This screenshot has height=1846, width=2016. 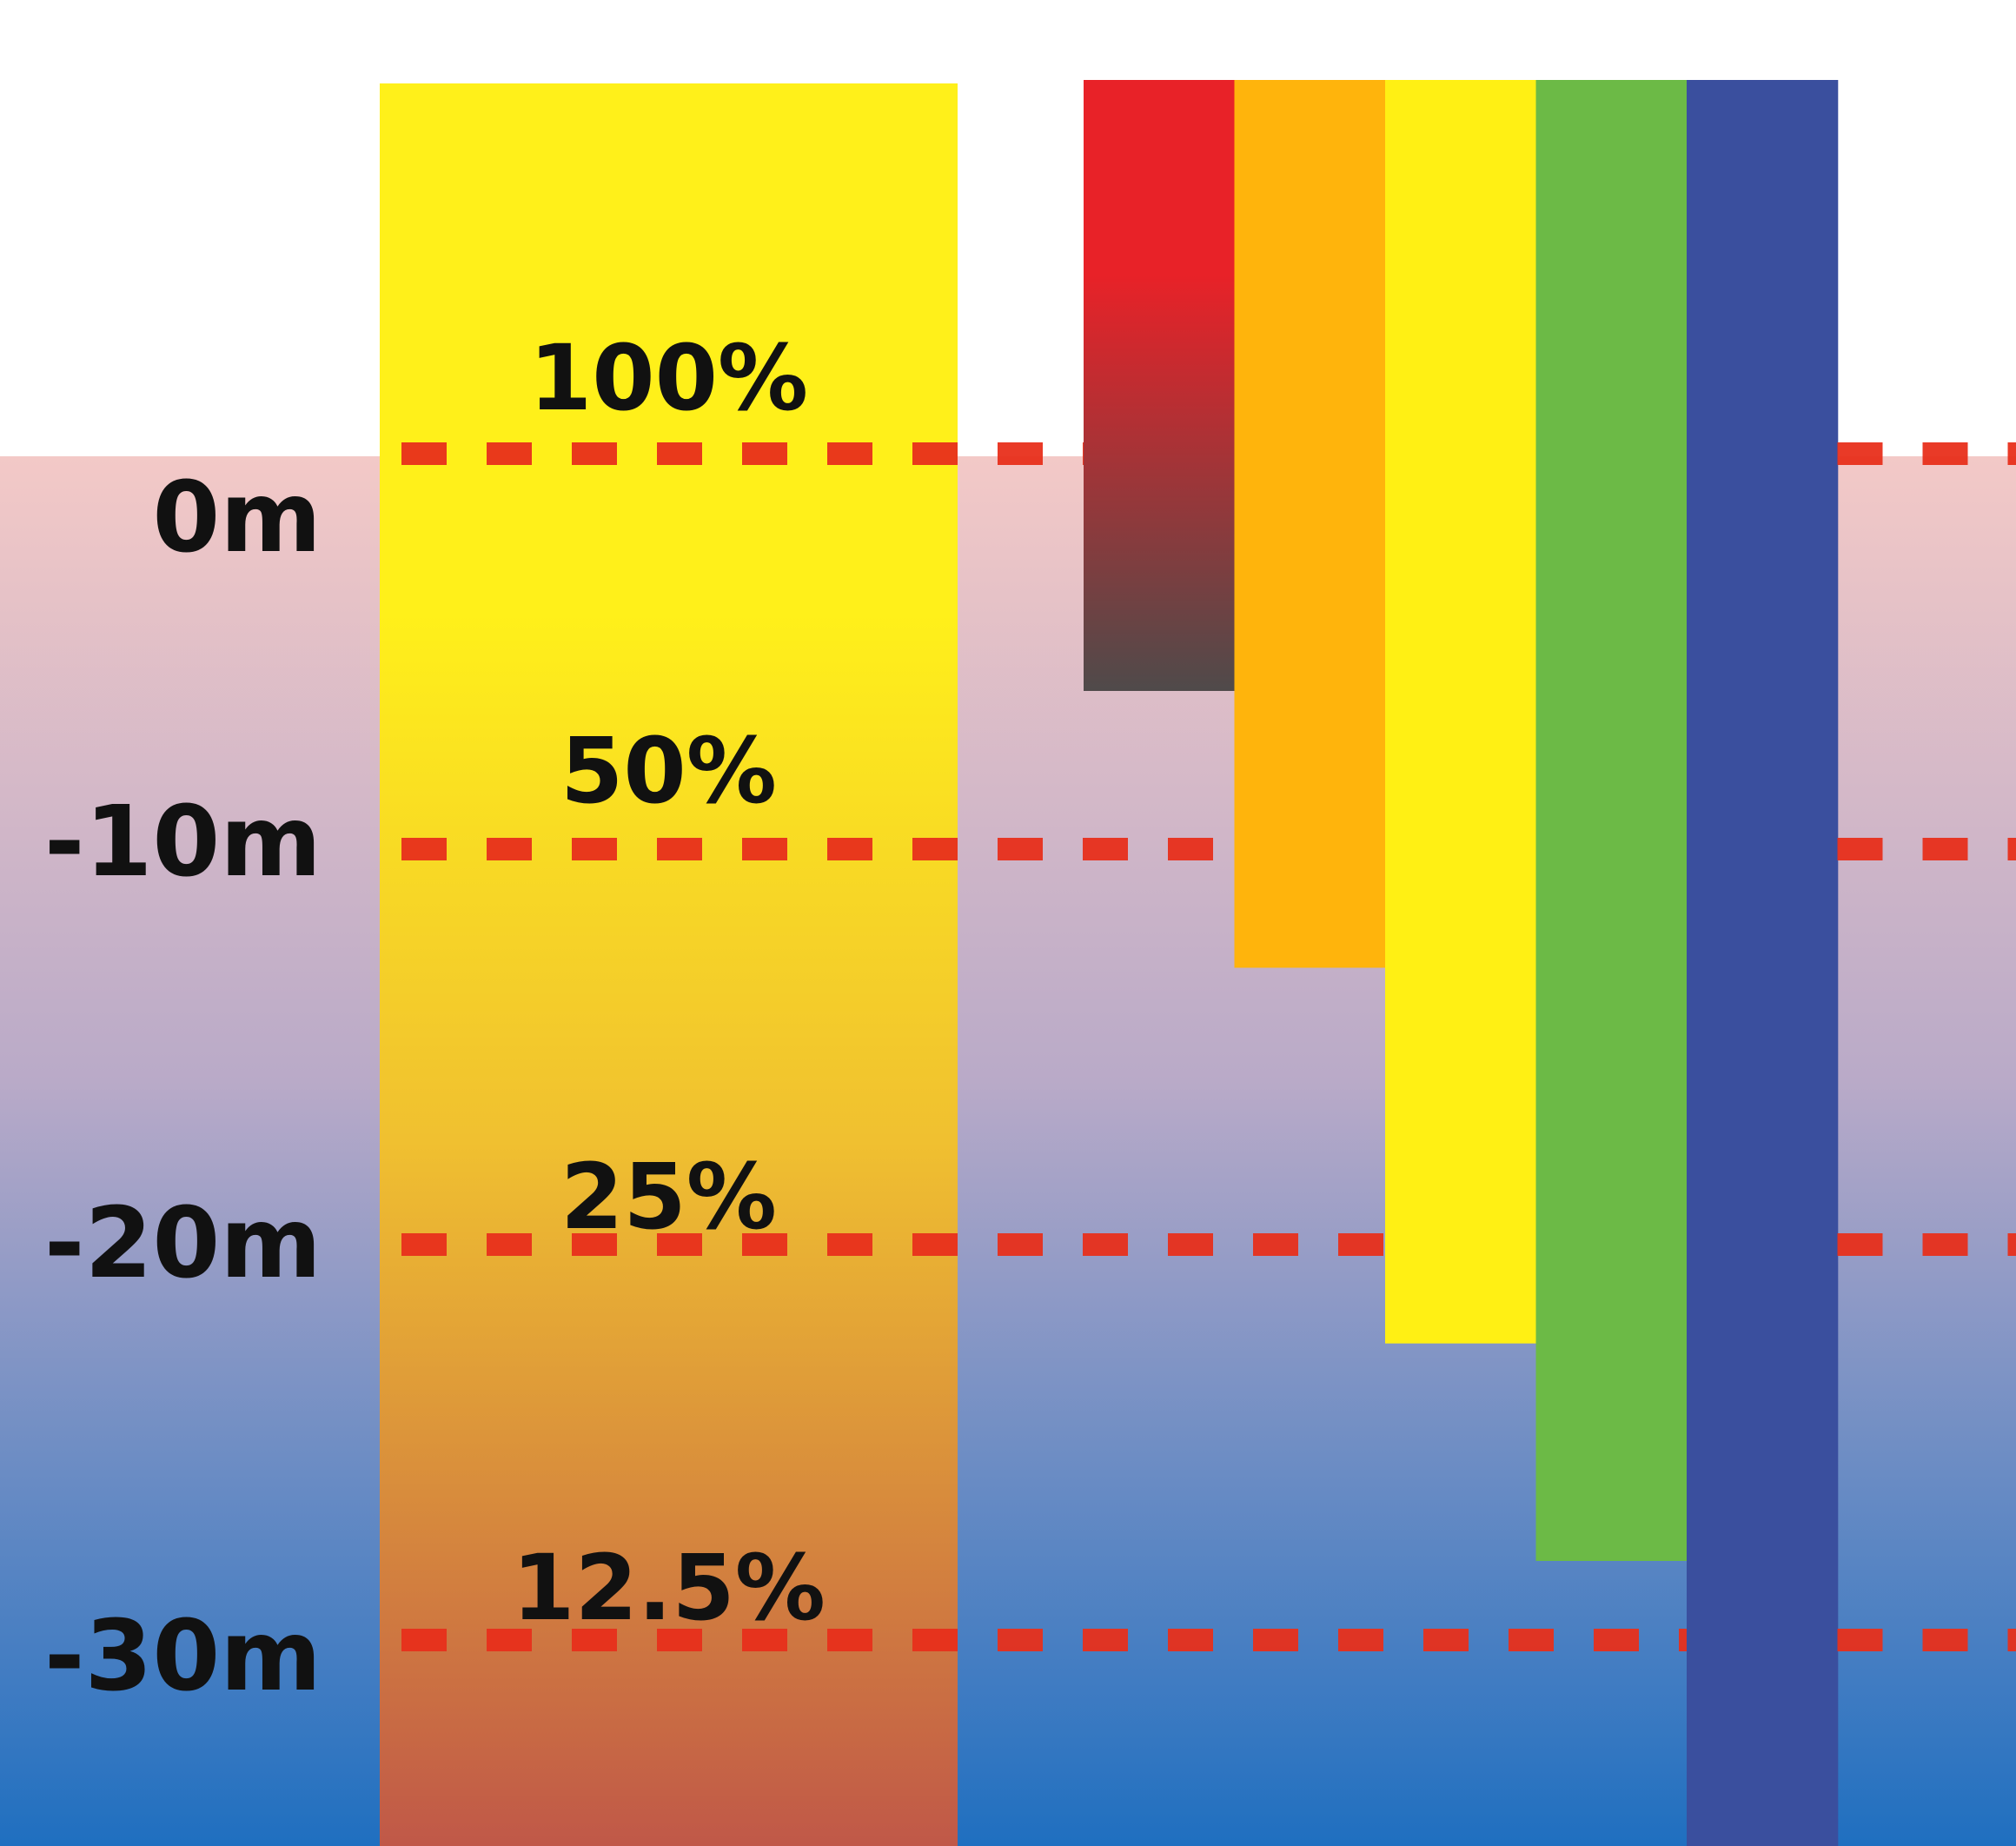 I want to click on spectrum-bar-red, so click(x=1160, y=385).